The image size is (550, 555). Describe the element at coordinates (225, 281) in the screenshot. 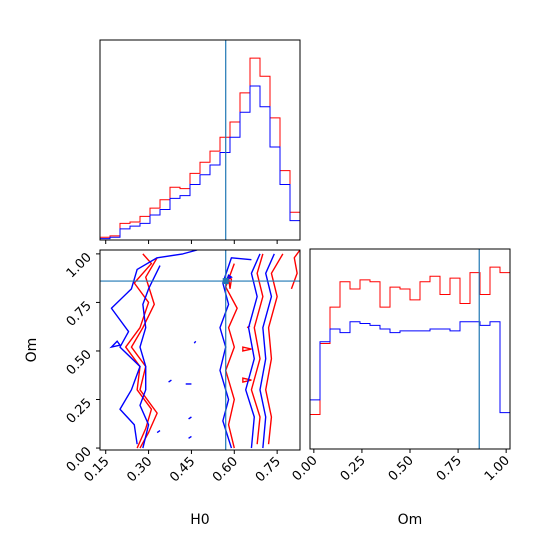

I see `truth-marker` at that location.